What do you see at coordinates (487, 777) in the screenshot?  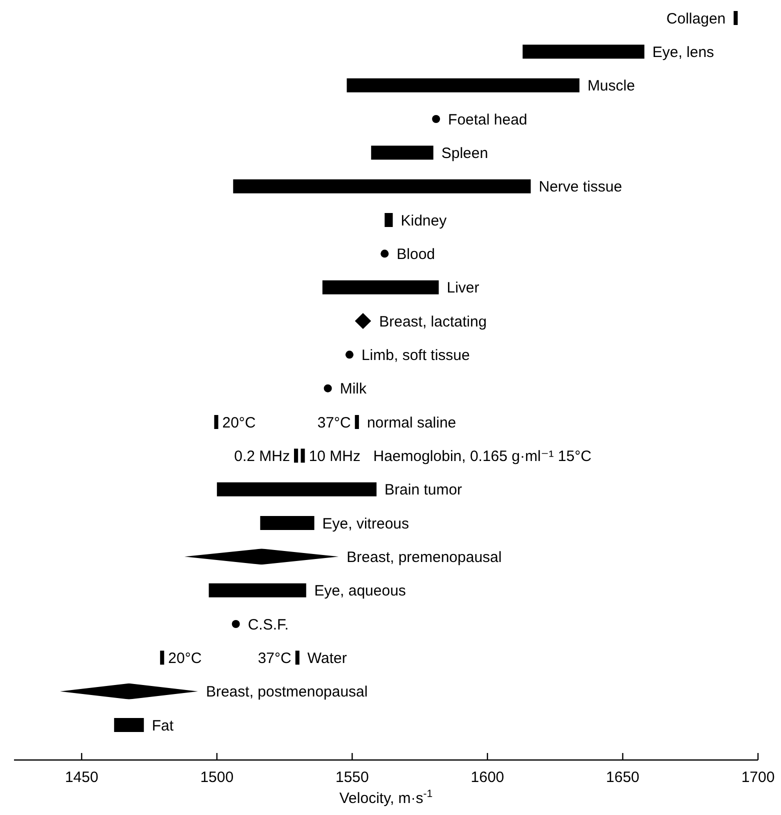 I see `x-tick-label: 1600` at bounding box center [487, 777].